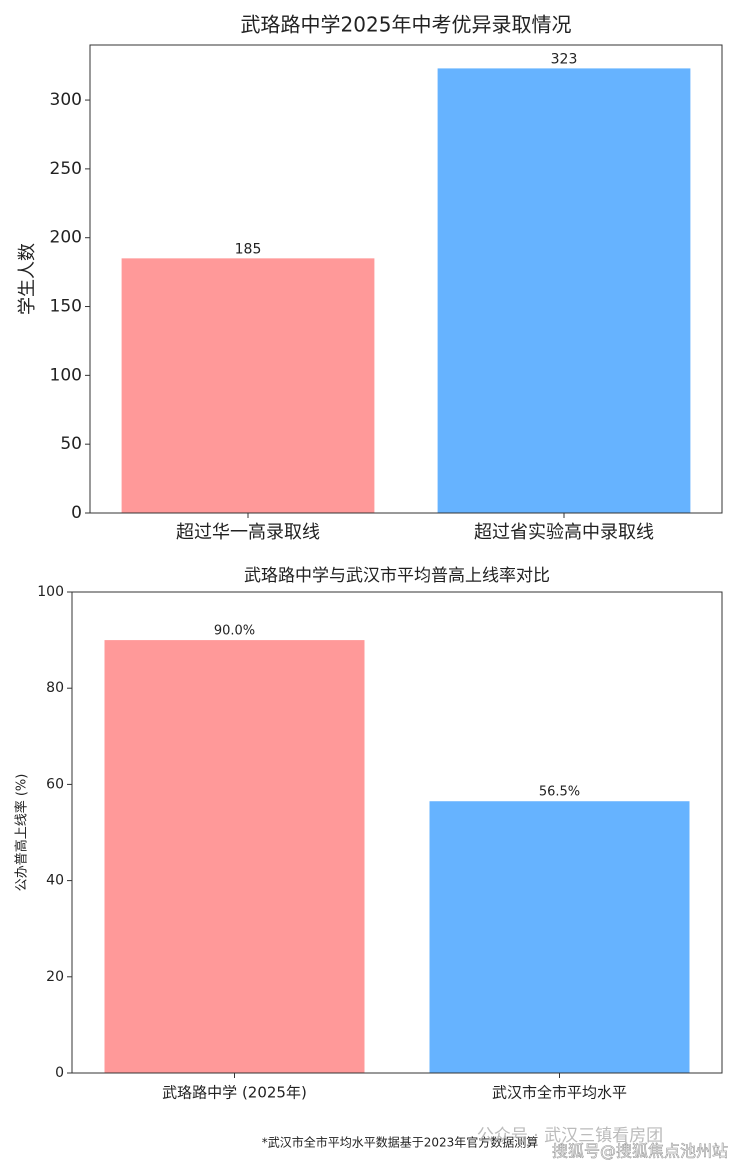  I want to click on x-tick-label: 武珞路中学 (2025年), so click(234, 1093).